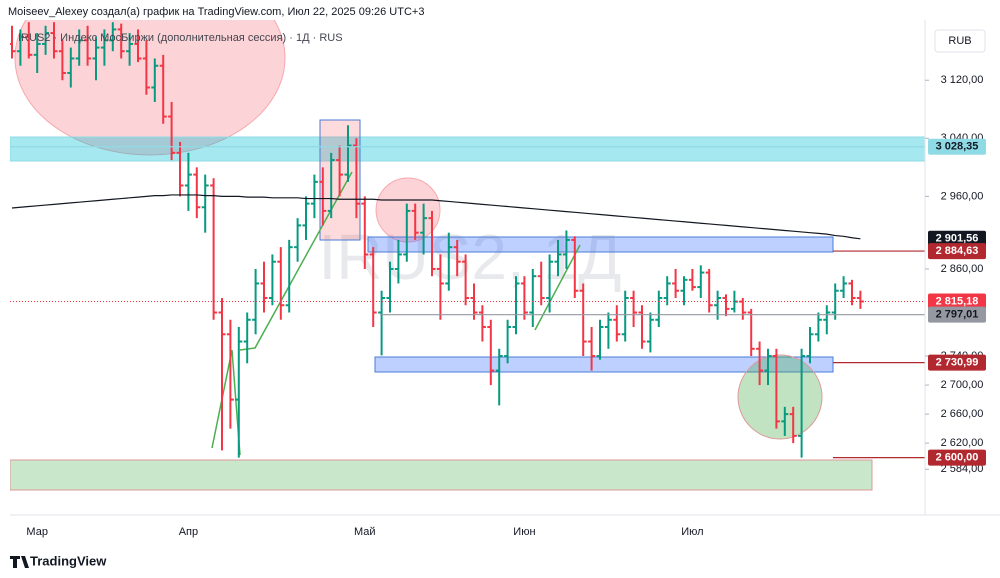 The height and width of the screenshot is (578, 1000). Describe the element at coordinates (962, 469) in the screenshot. I see `y-tick-label: 2 584,00` at that location.